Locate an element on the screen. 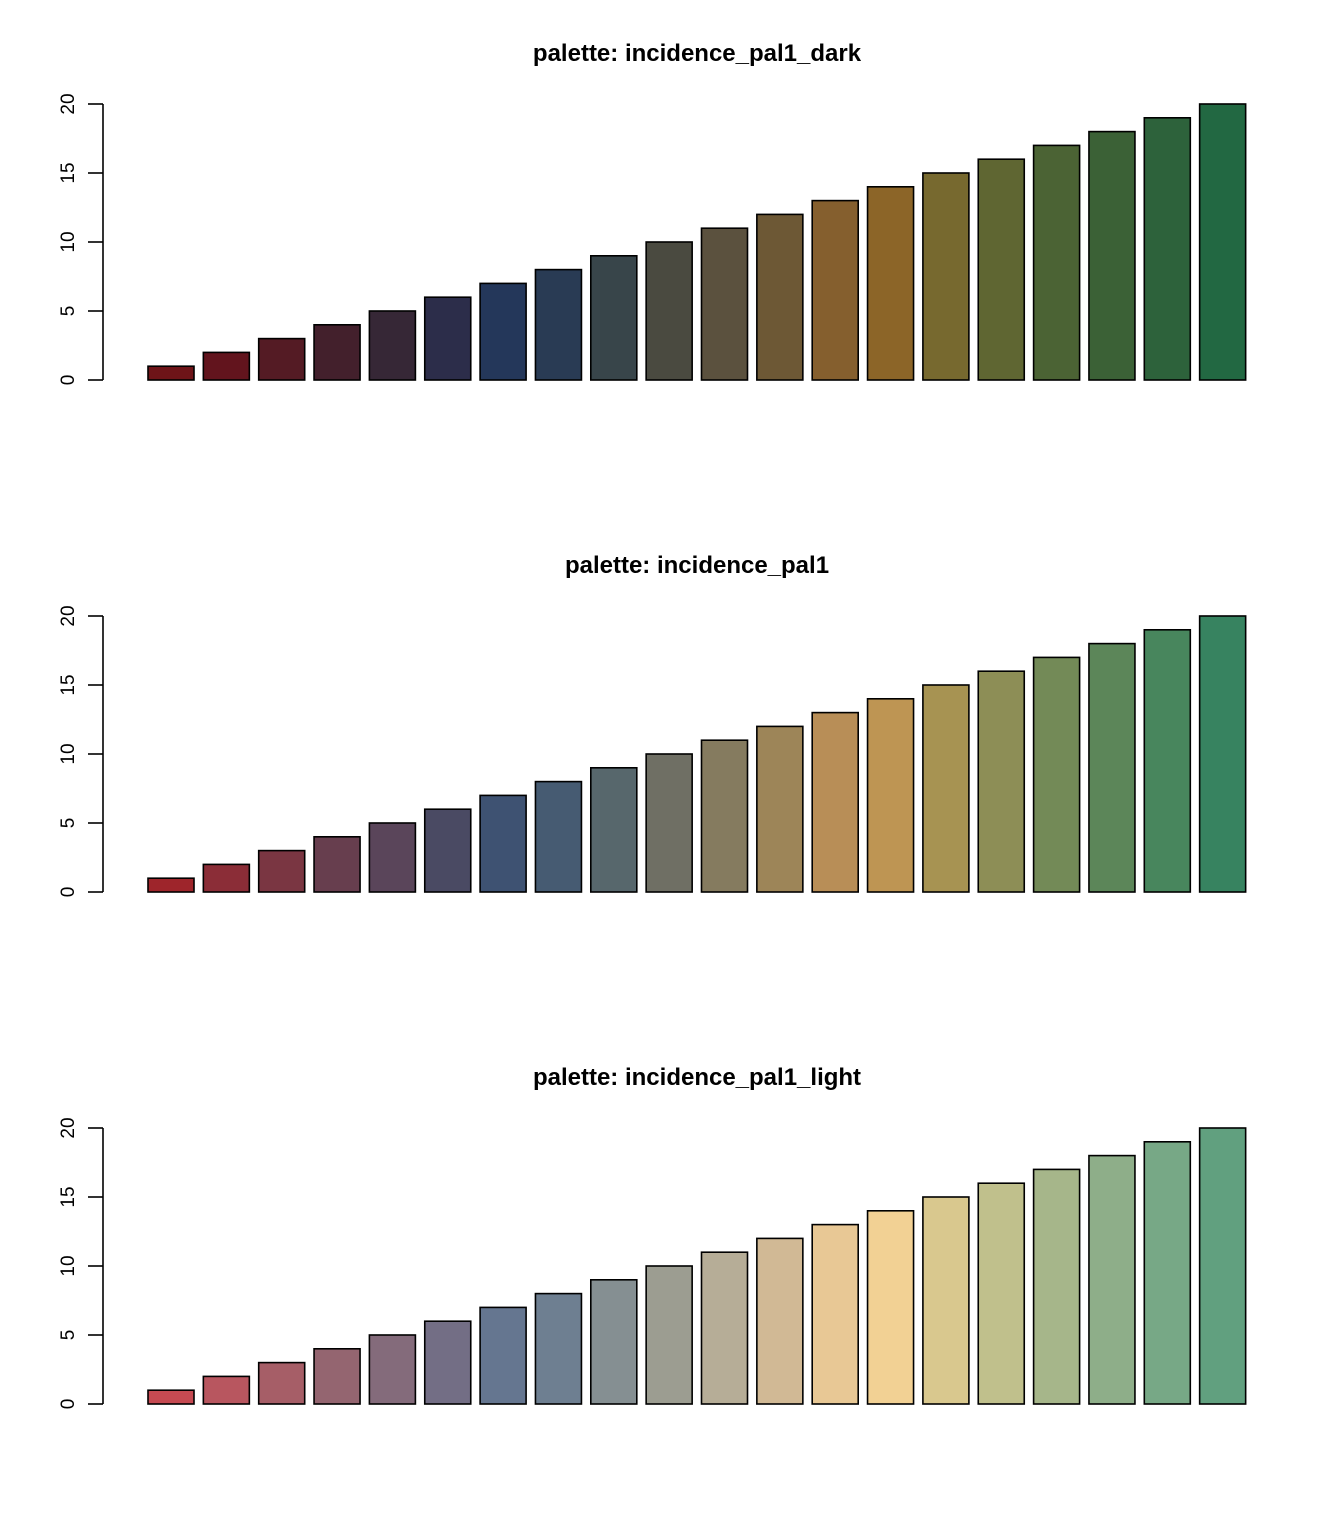 The width and height of the screenshot is (1344, 1536). chart-title: palette: incidence_pal1_light is located at coordinates (697, 1077).